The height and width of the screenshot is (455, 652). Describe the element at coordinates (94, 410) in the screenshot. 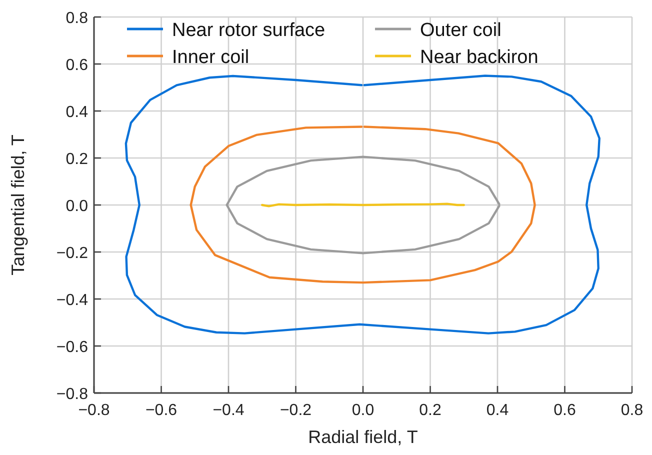

I see `x-tick-label: −0.8` at that location.